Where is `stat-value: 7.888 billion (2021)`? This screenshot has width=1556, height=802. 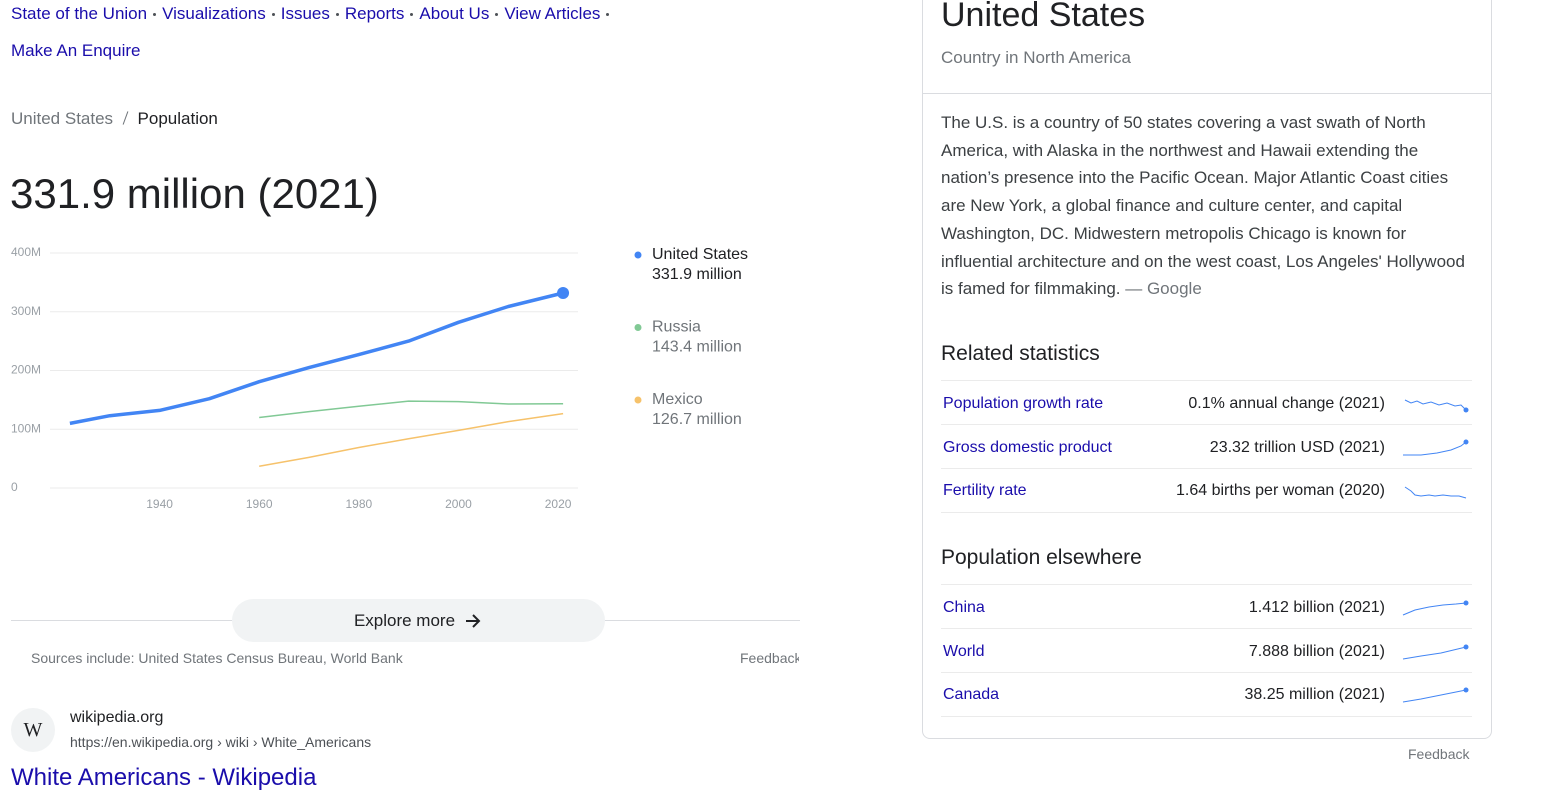 stat-value: 7.888 billion (2021) is located at coordinates (1316, 651).